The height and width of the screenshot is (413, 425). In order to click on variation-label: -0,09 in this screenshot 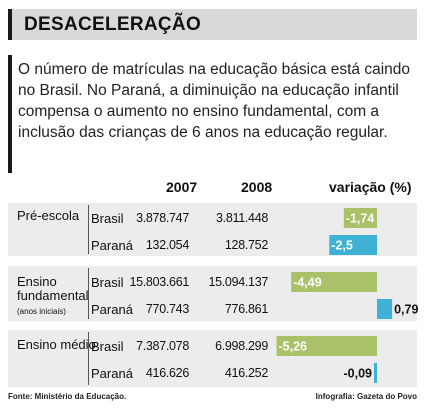, I will do `click(358, 374)`.